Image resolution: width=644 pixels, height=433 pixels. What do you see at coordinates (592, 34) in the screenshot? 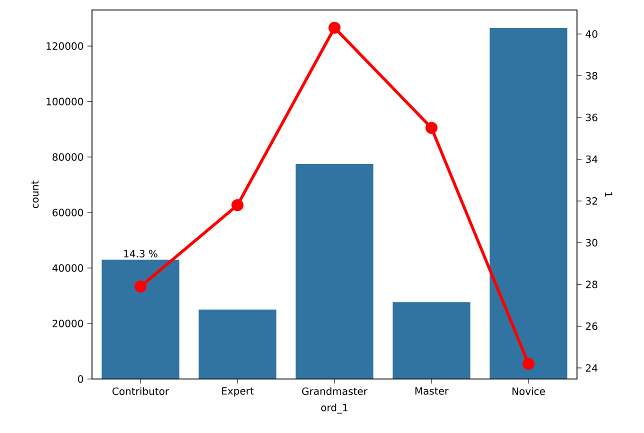
I see `y2-tick-label: 40` at bounding box center [592, 34].